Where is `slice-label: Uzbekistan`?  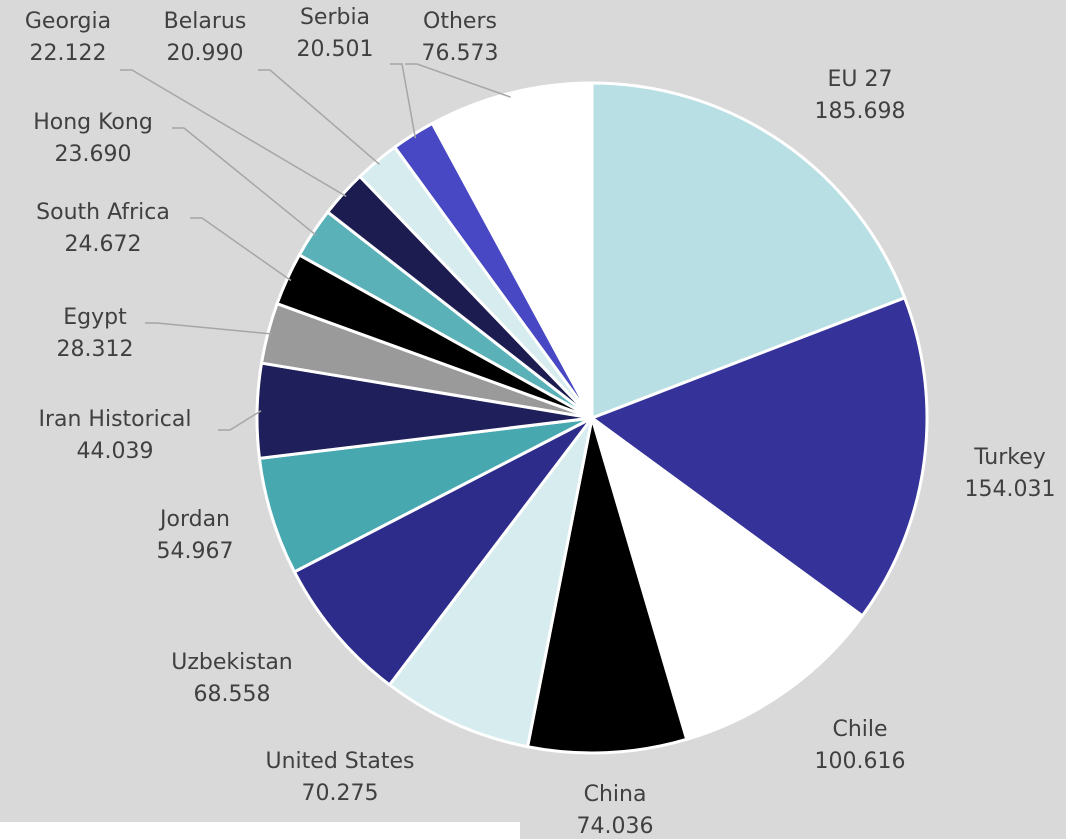
slice-label: Uzbekistan is located at coordinates (232, 662).